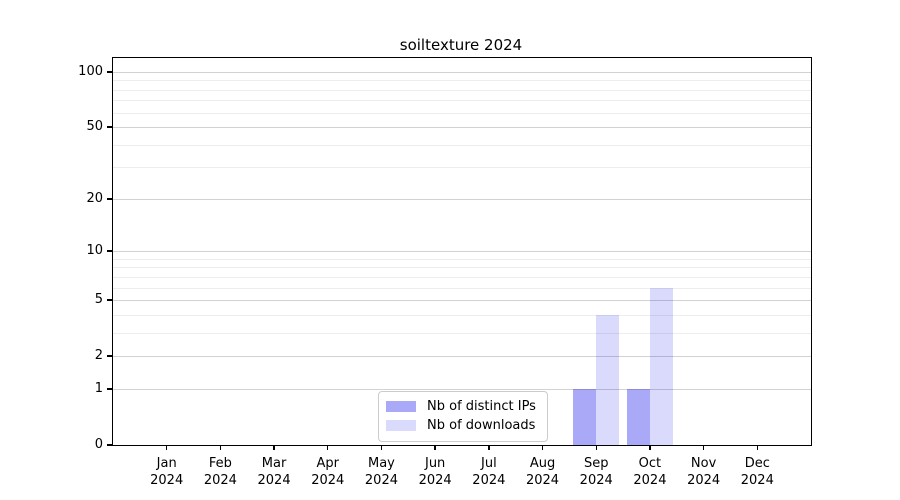 This screenshot has width=900, height=500. I want to click on x-label-month: Nov, so click(703, 463).